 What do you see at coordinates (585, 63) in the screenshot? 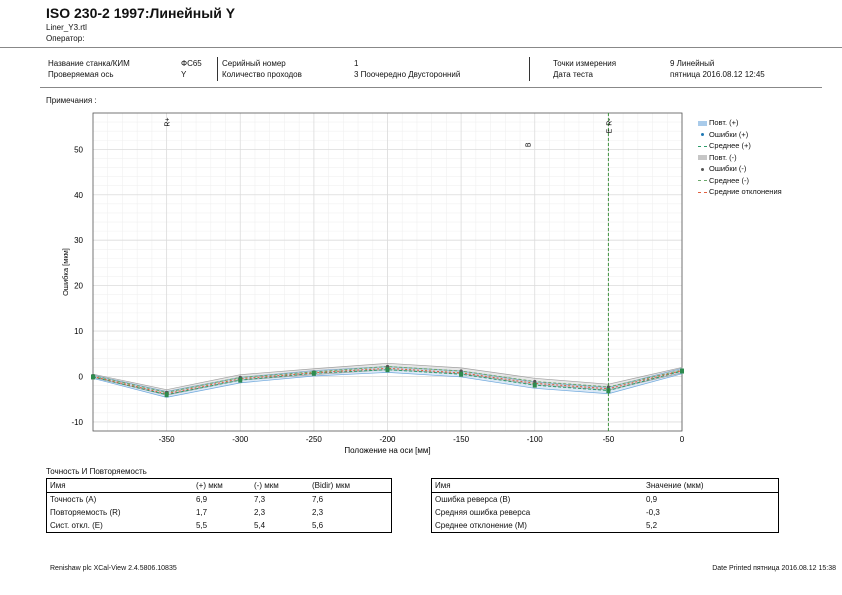
I see `points-label: Точки измерения` at bounding box center [585, 63].